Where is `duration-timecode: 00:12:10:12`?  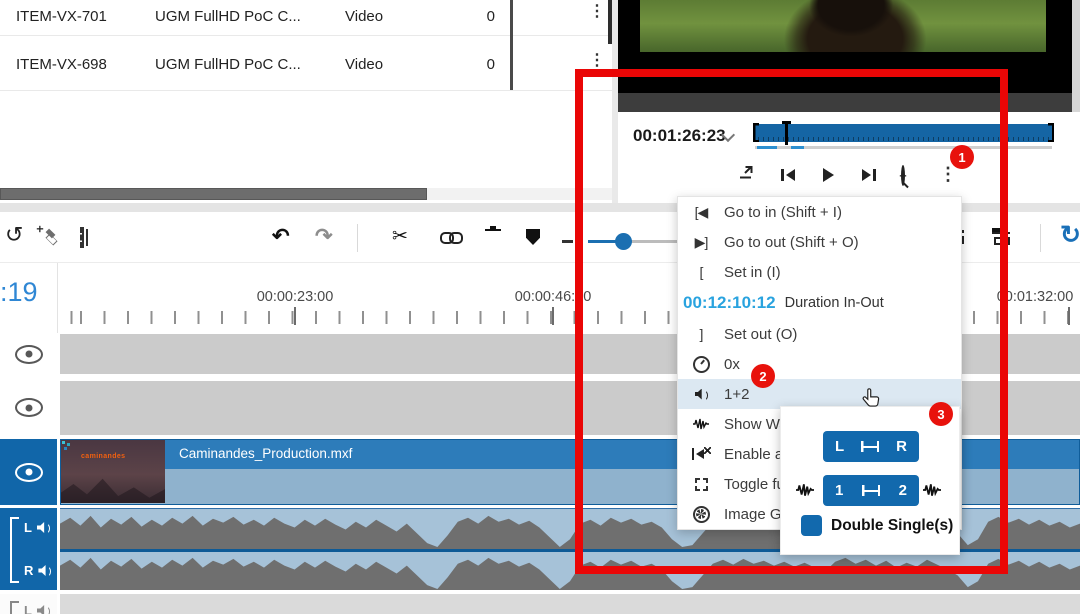 duration-timecode: 00:12:10:12 is located at coordinates (729, 302).